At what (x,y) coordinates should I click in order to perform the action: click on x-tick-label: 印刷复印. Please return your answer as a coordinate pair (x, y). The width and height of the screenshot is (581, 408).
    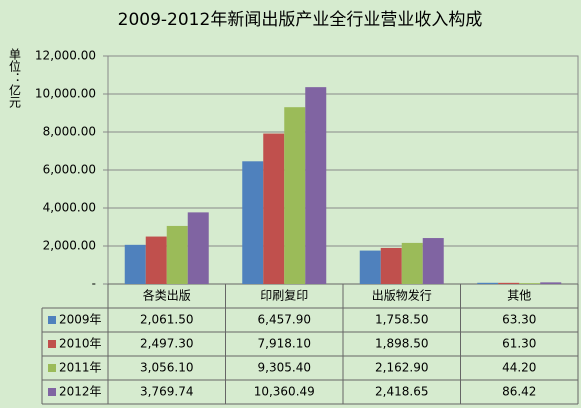
    Looking at the image, I should click on (284, 296).